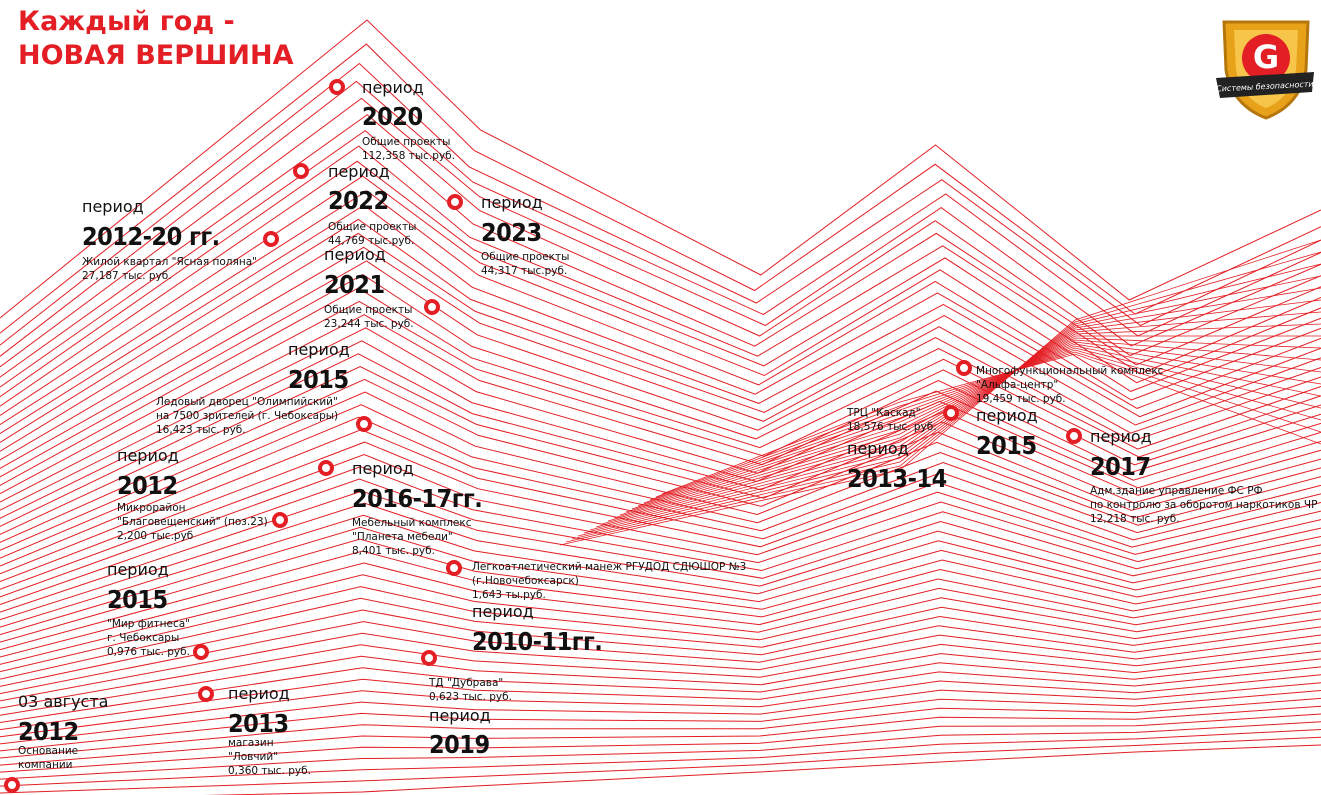 Image resolution: width=1321 pixels, height=795 pixels. What do you see at coordinates (155, 536) in the screenshot?
I see `detail: 2,200 тыс.руб` at bounding box center [155, 536].